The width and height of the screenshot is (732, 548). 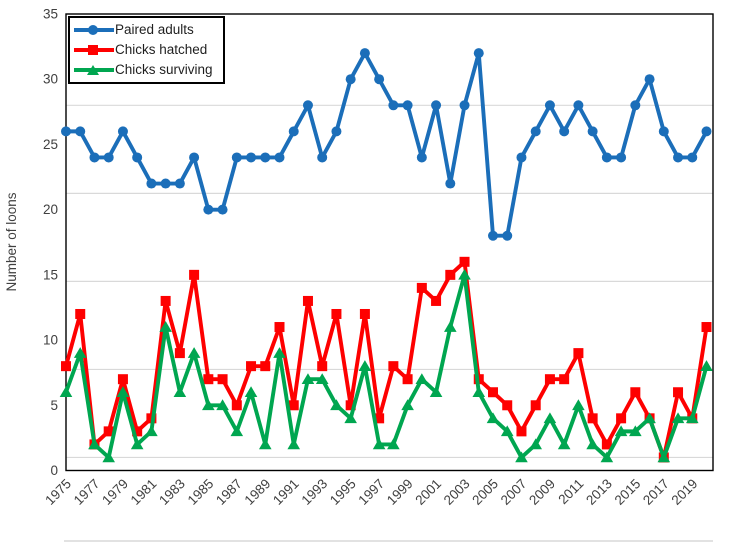 I want to click on y-tick-label: 30, so click(x=50, y=79).